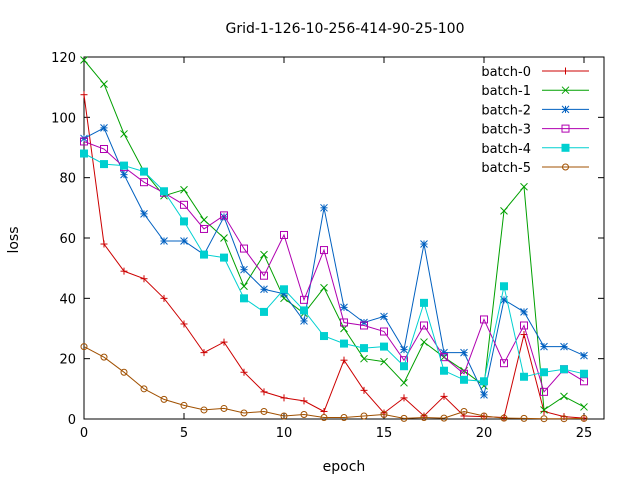  I want to click on legend-label: batch-2, so click(506, 110).